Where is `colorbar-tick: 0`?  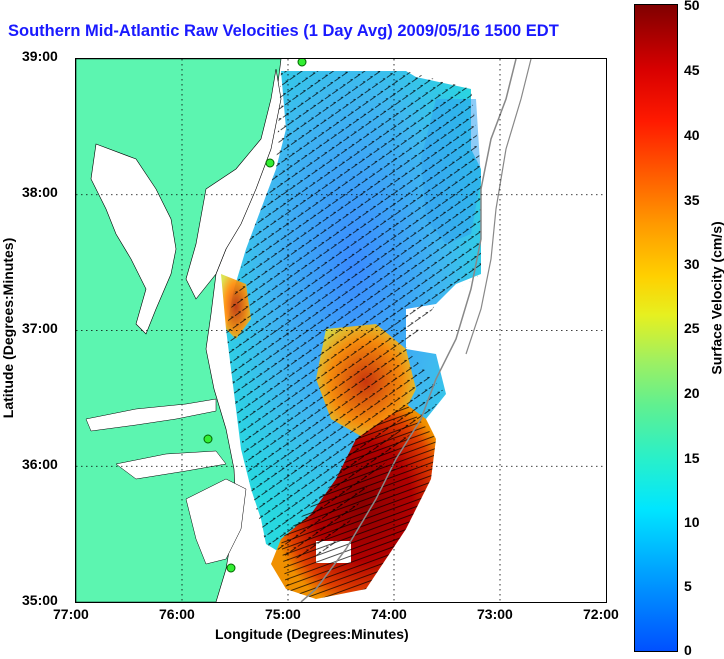 colorbar-tick: 0 is located at coordinates (688, 650).